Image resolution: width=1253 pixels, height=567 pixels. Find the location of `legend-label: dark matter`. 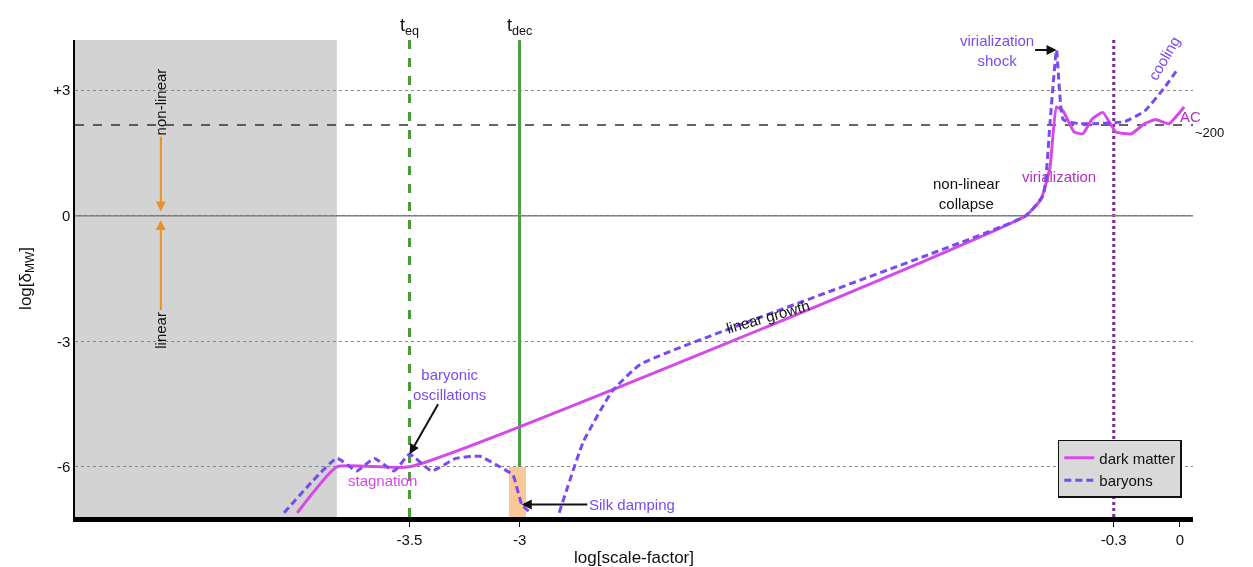

legend-label: dark matter is located at coordinates (1137, 458).